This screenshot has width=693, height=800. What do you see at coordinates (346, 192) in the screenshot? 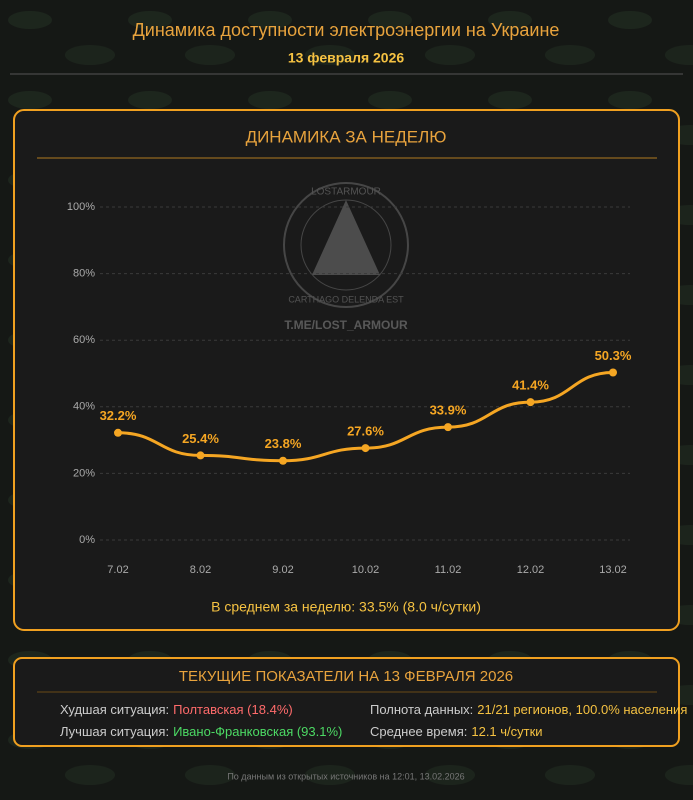
I see `watermark-text: LOSTARMOUR` at bounding box center [346, 192].